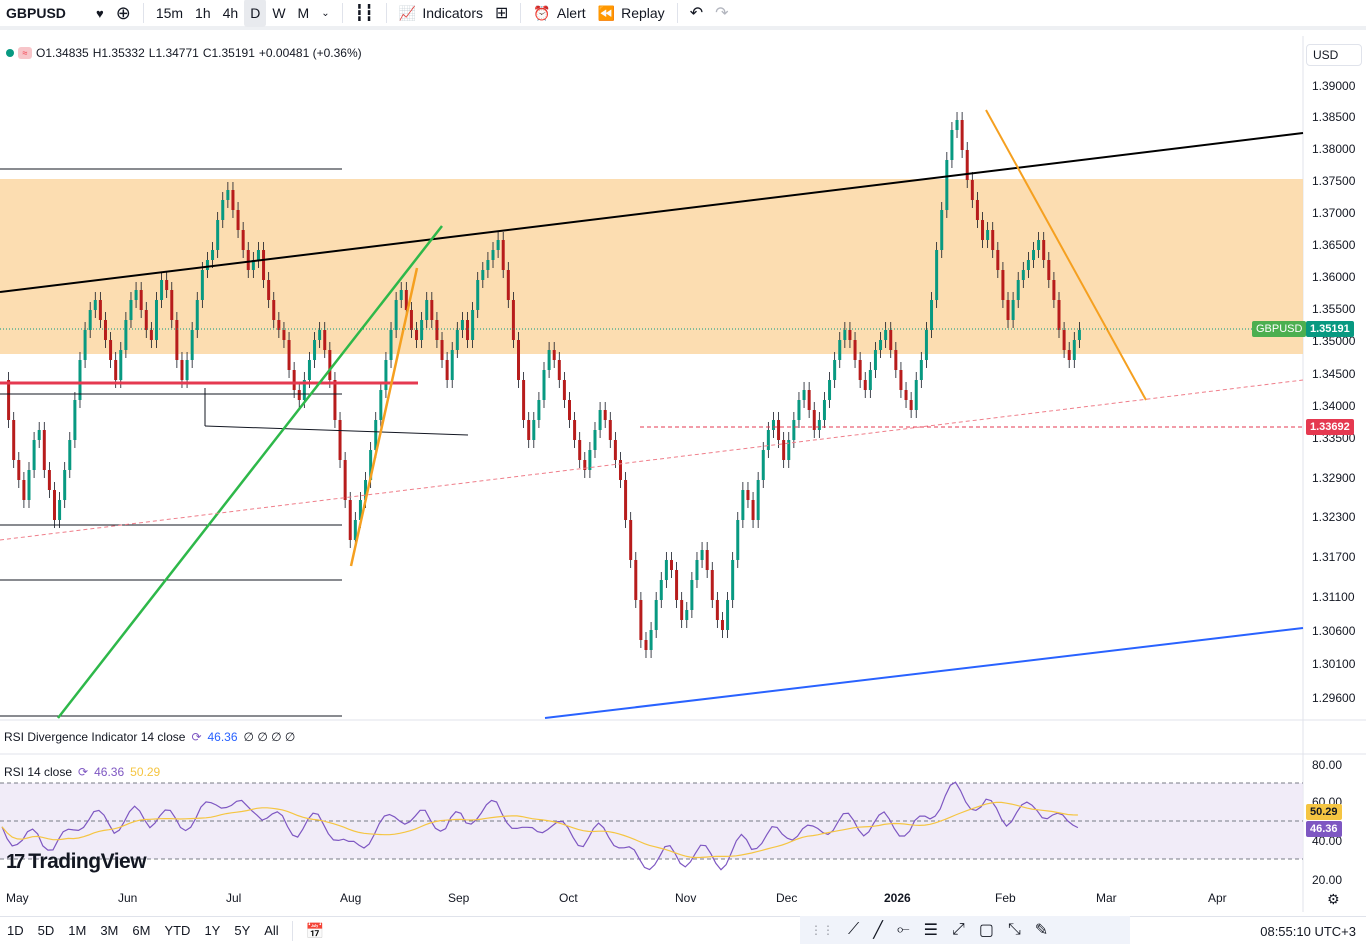 The width and height of the screenshot is (1366, 944). What do you see at coordinates (234, 898) in the screenshot?
I see `month-label: Jul` at bounding box center [234, 898].